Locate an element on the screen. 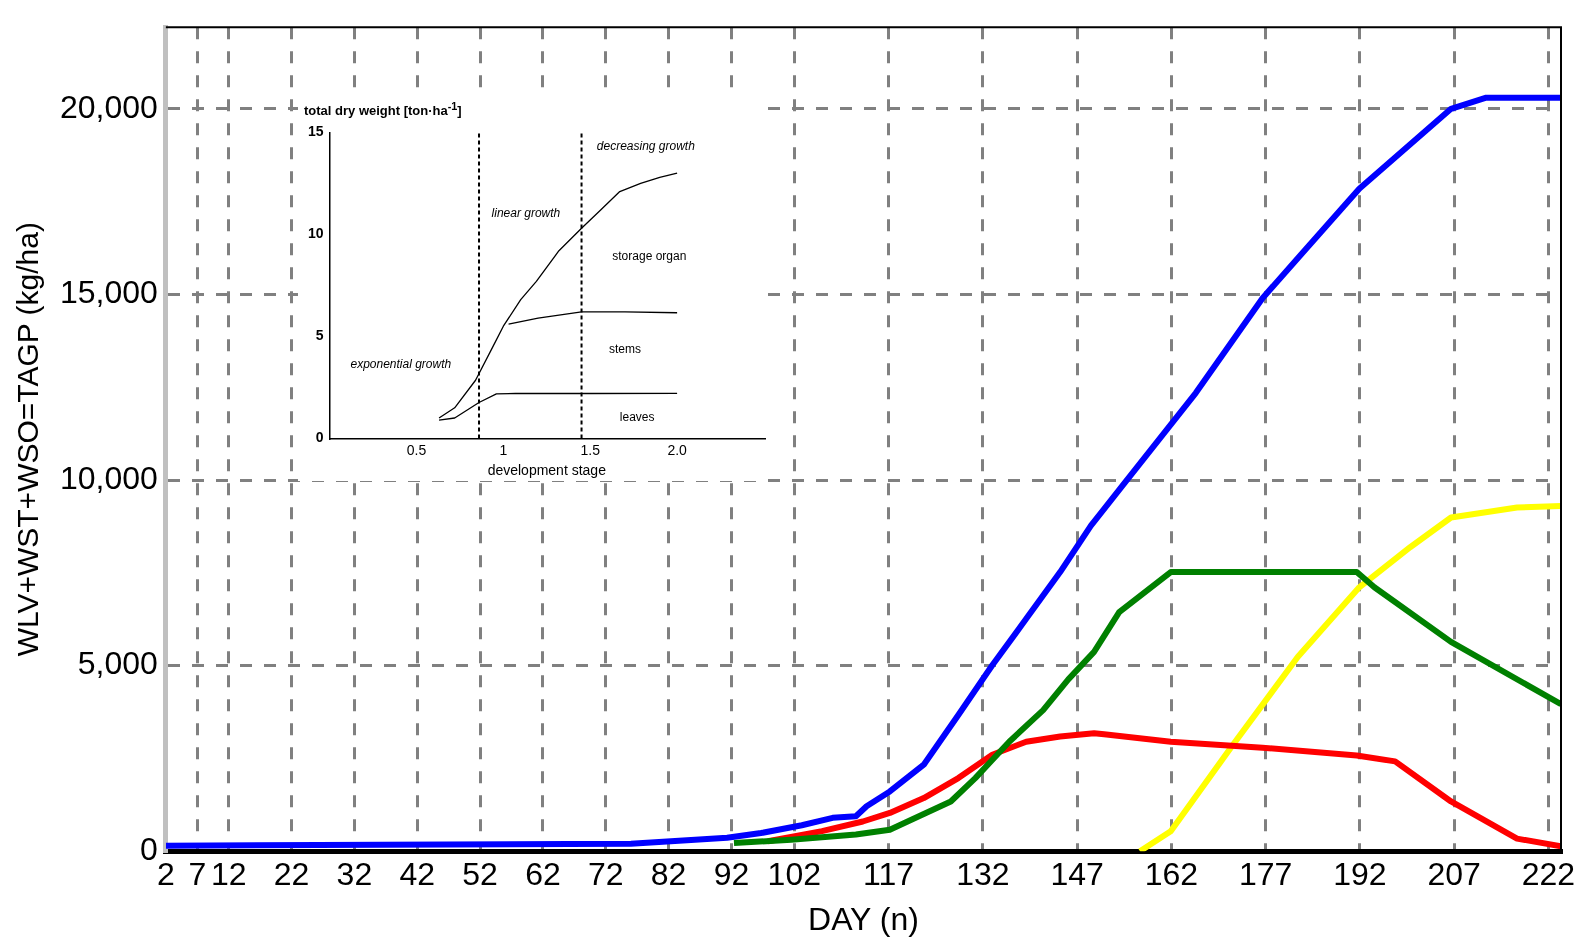  annotation: leaves is located at coordinates (637, 416).